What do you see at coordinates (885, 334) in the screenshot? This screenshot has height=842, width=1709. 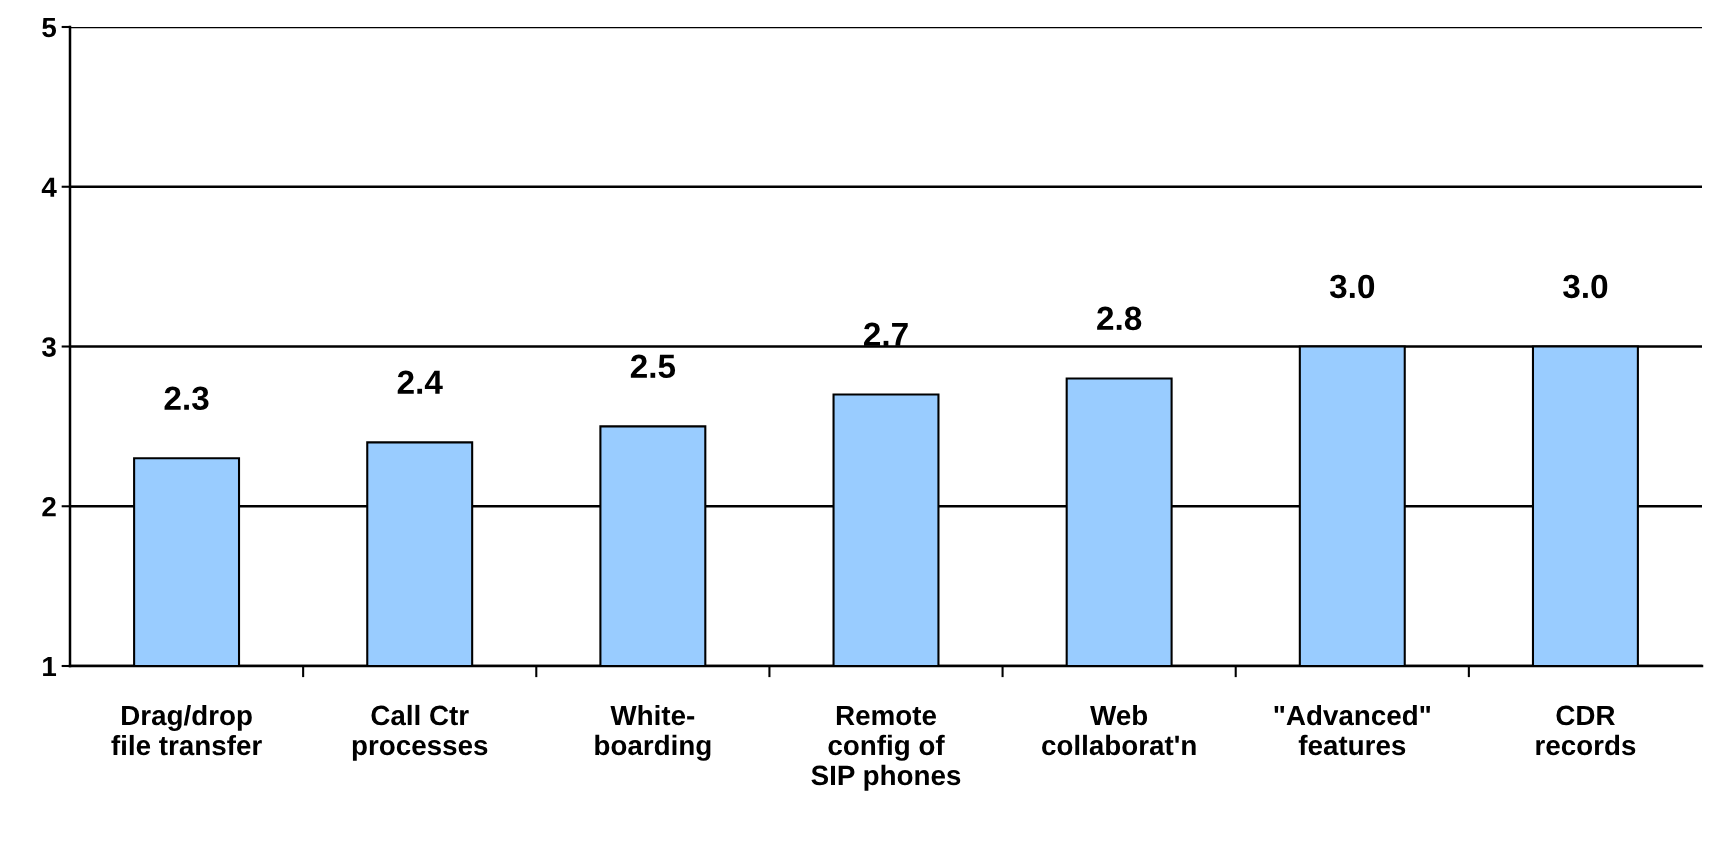 I see `data-label: 2.7` at bounding box center [885, 334].